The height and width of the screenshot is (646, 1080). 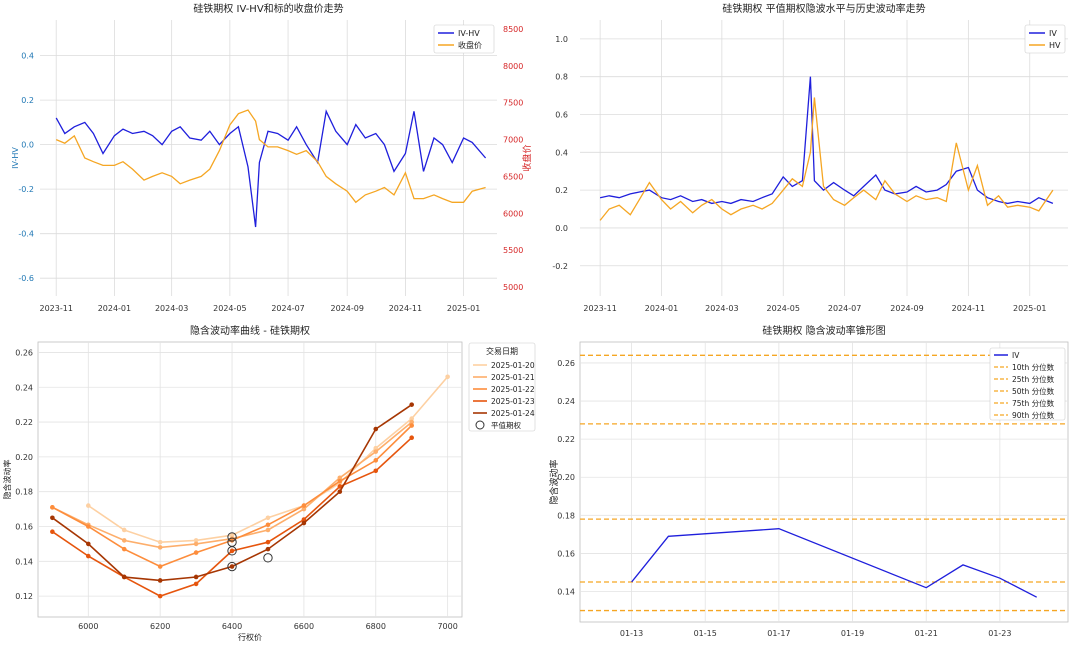 I want to click on x-tick-label: 6000, so click(x=88, y=626).